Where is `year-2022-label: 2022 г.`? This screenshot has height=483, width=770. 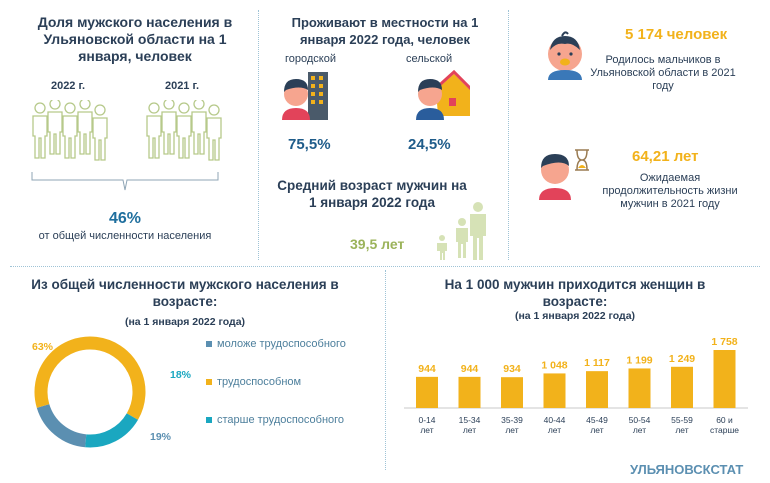 year-2022-label: 2022 г. is located at coordinates (68, 86).